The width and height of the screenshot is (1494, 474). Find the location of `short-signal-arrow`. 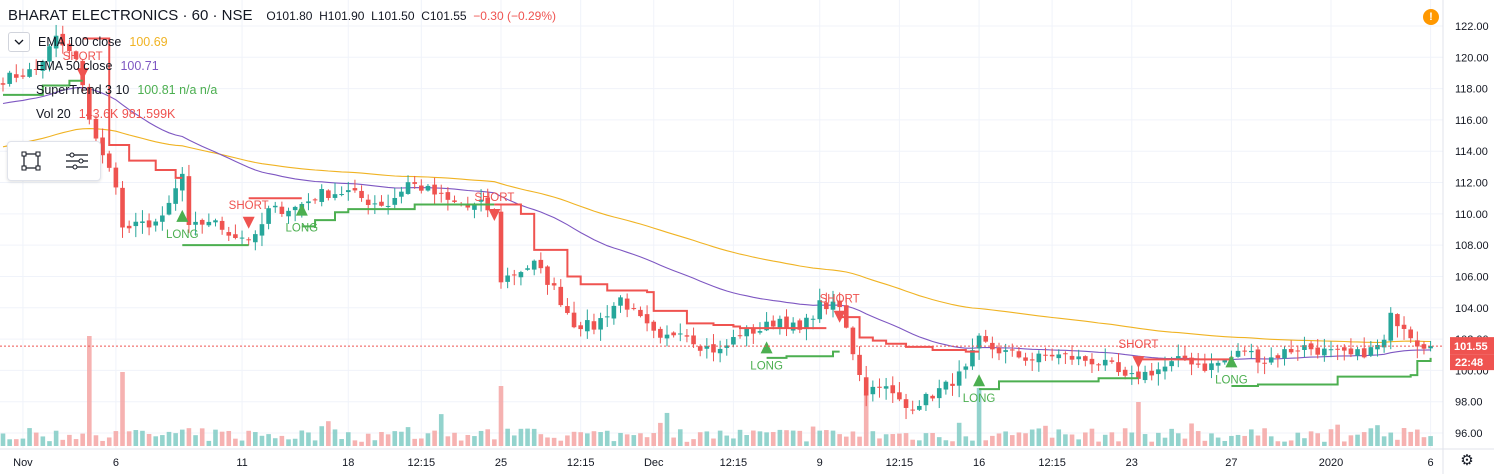

short-signal-arrow is located at coordinates (494, 214).